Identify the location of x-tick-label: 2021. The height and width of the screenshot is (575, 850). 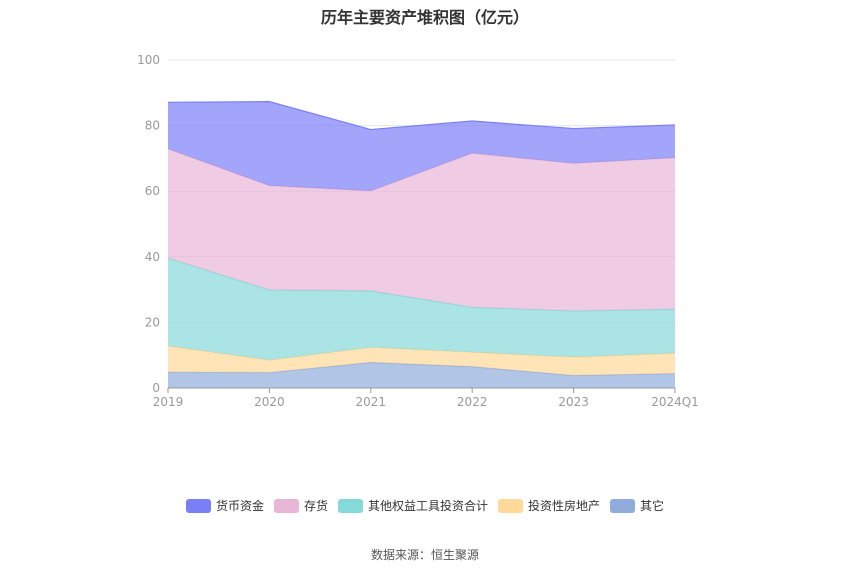
(371, 402).